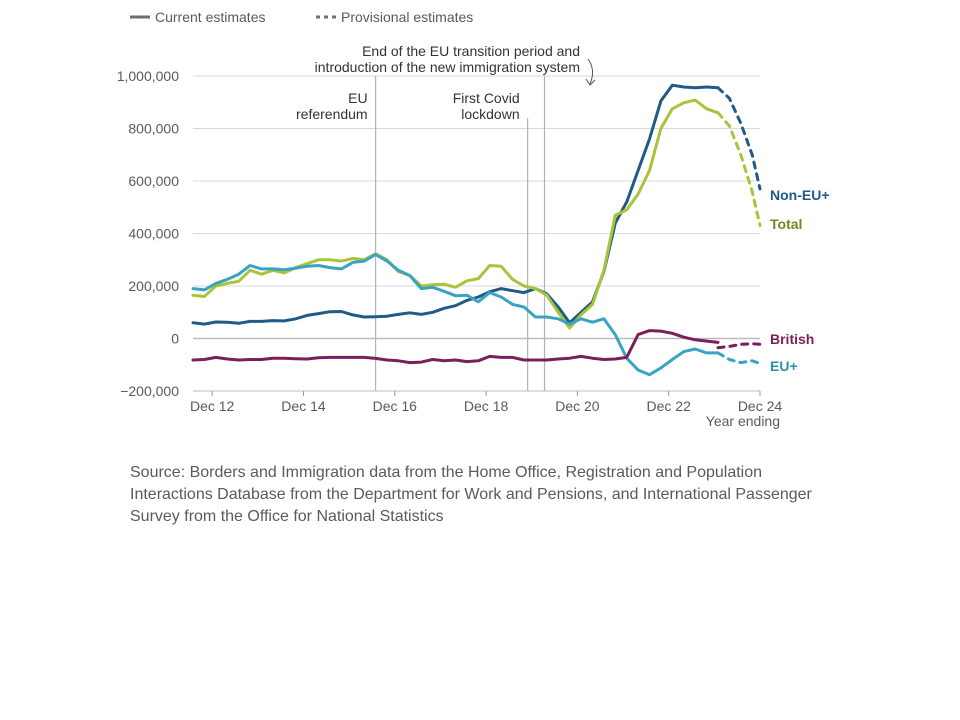  I want to click on series-provisional-eu, so click(739, 358).